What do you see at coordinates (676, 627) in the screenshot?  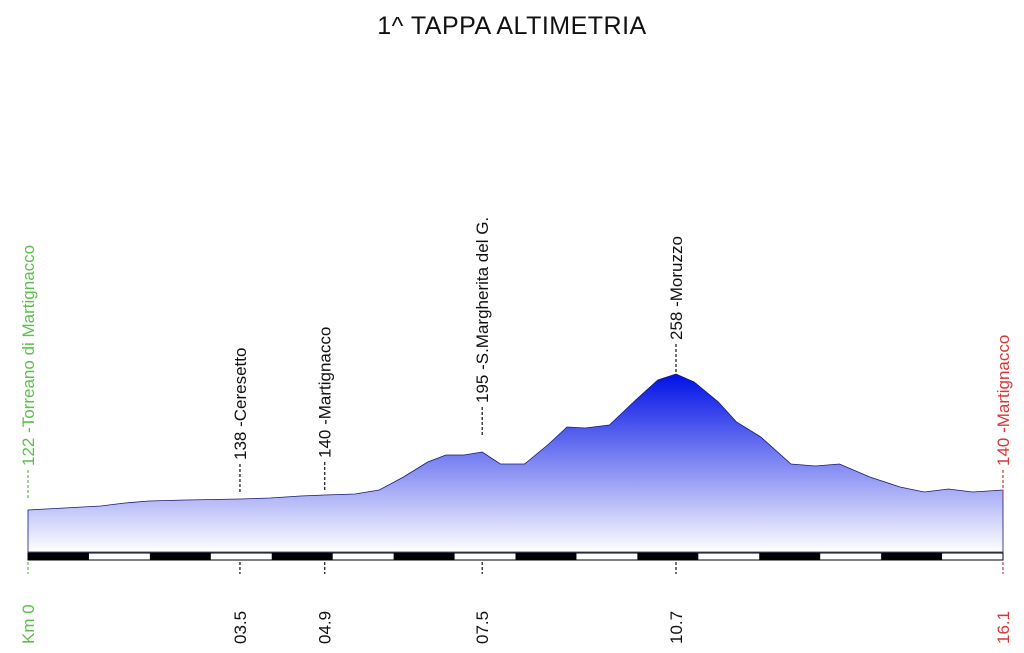 I see `km-label: 10.7` at bounding box center [676, 627].